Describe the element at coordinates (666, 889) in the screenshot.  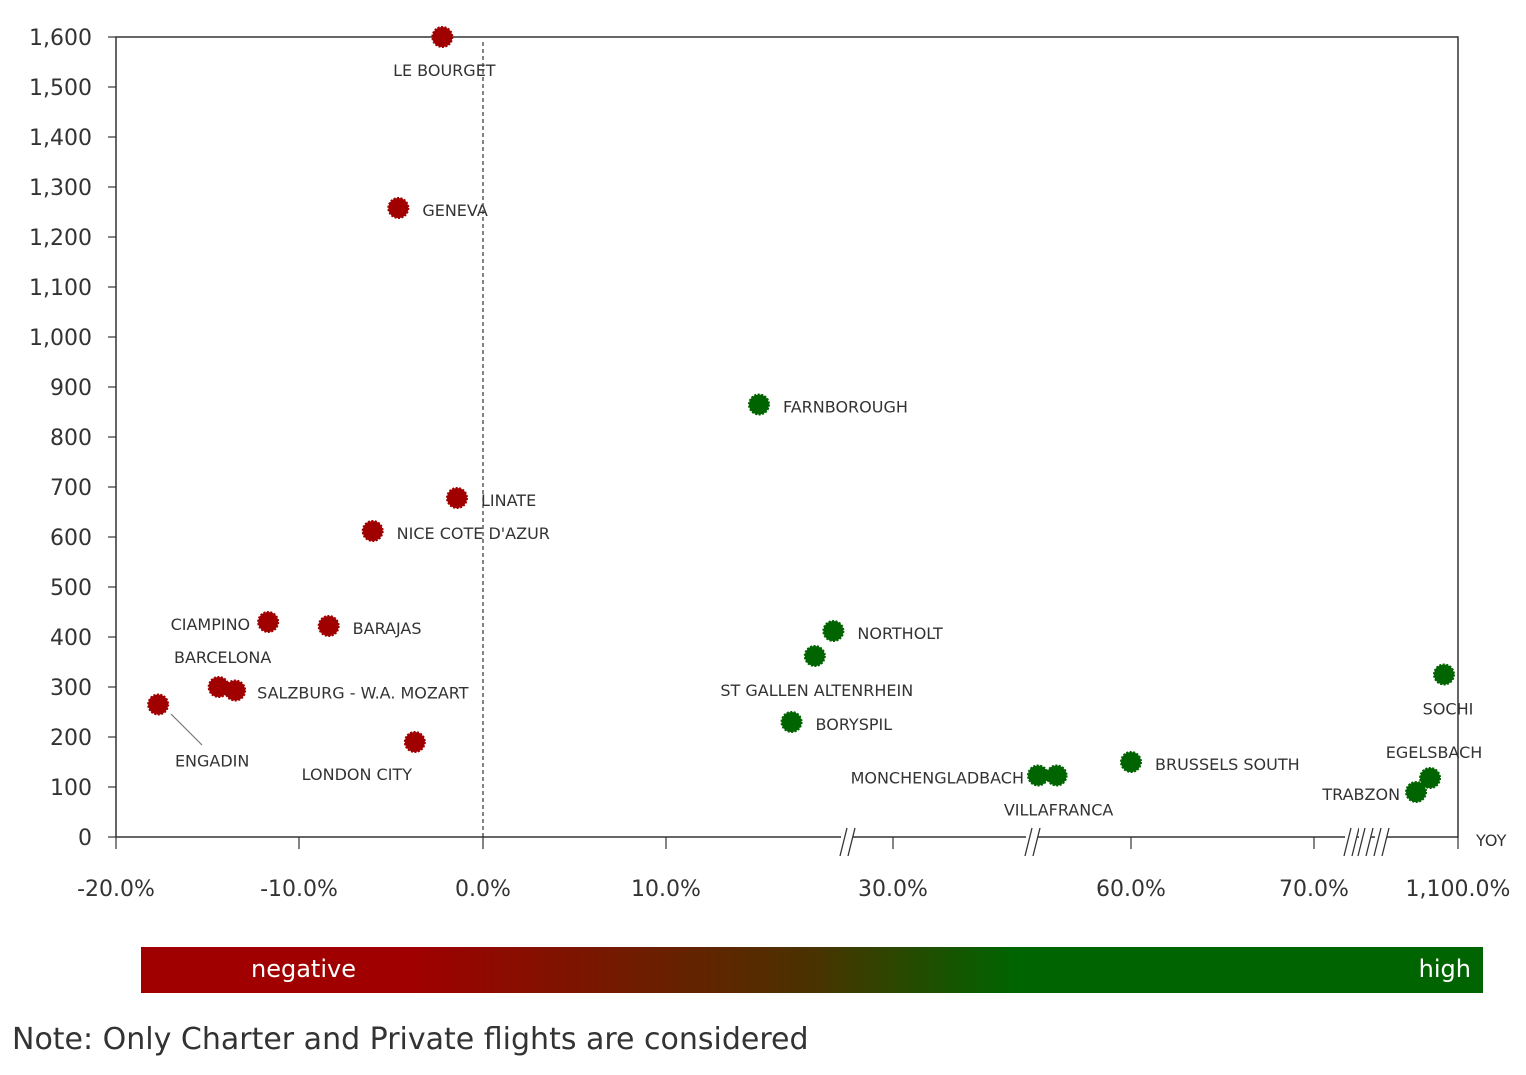
I see `x-tick-label: 10.0%` at that location.